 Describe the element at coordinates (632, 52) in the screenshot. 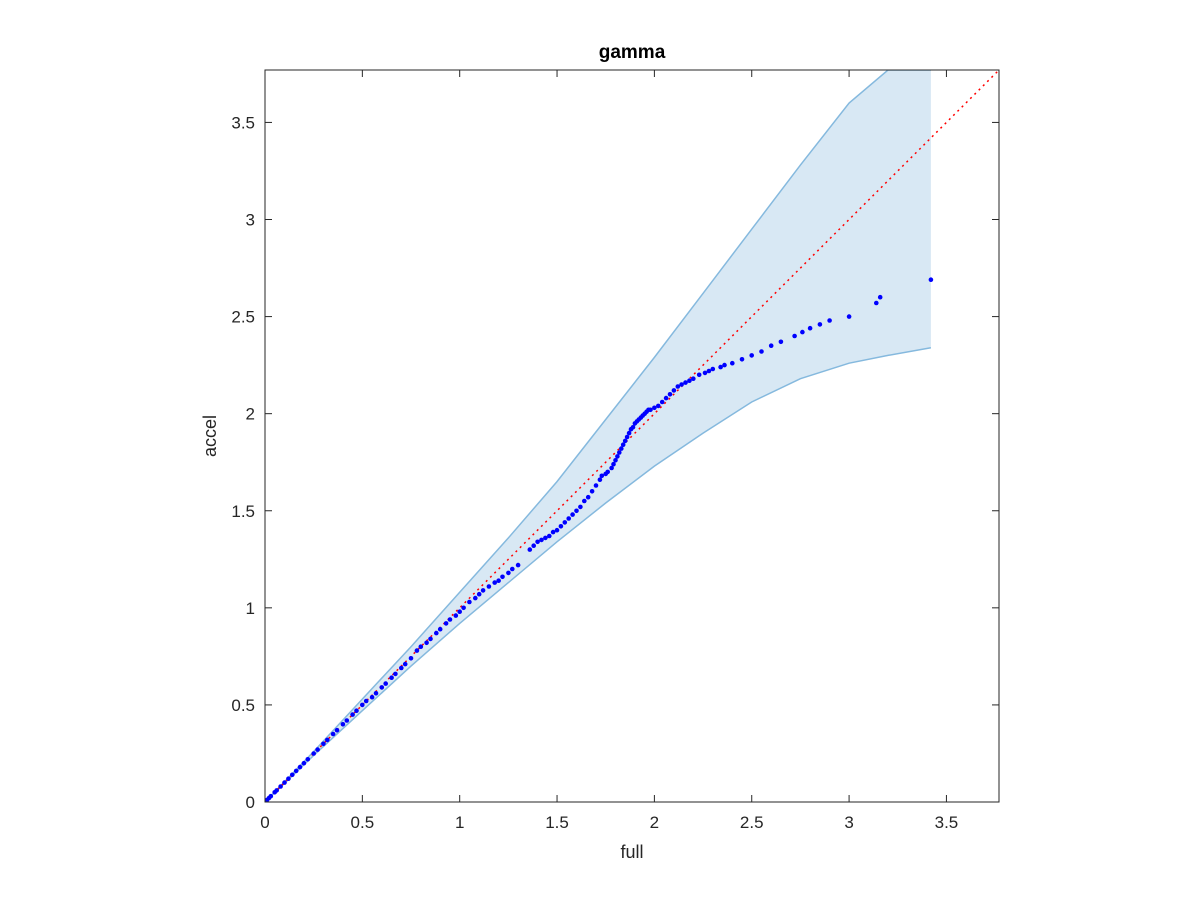

I see `chart-title: gamma` at that location.